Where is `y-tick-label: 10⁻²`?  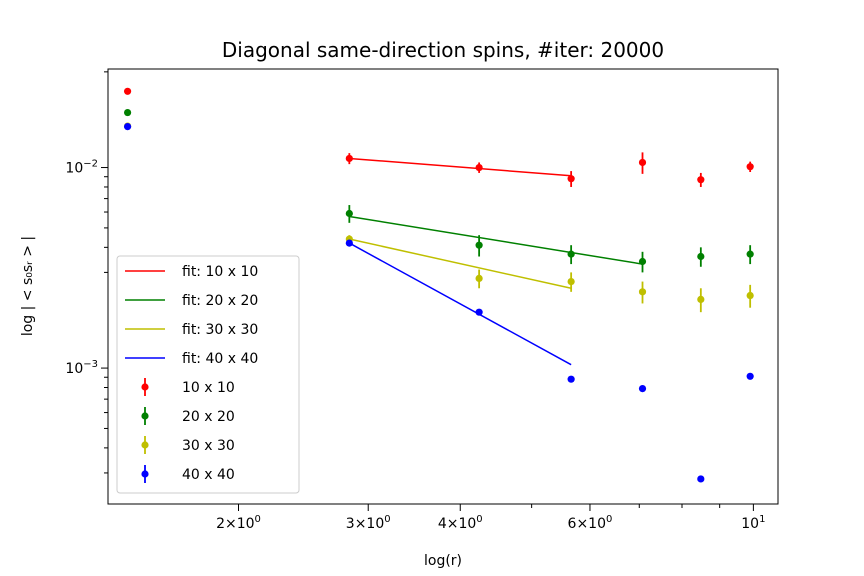 y-tick-label: 10⁻² is located at coordinates (81, 168).